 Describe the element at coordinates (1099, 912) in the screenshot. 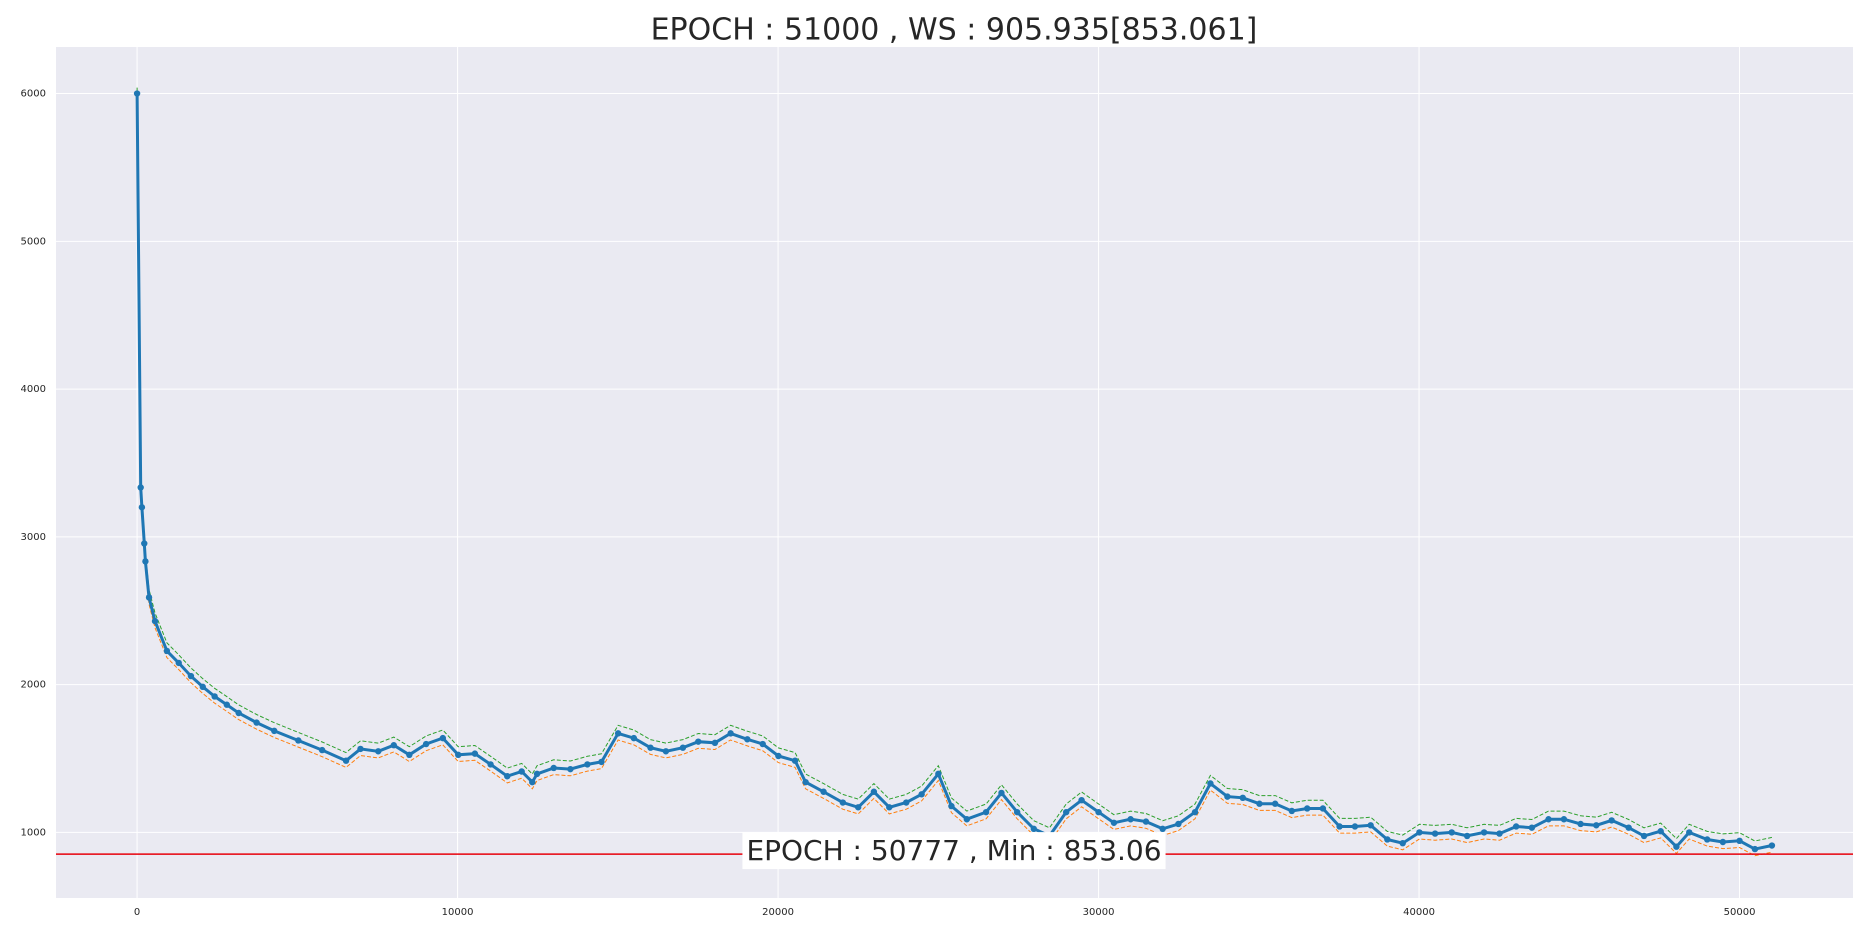

I see `x-tick-label: 30000` at that location.